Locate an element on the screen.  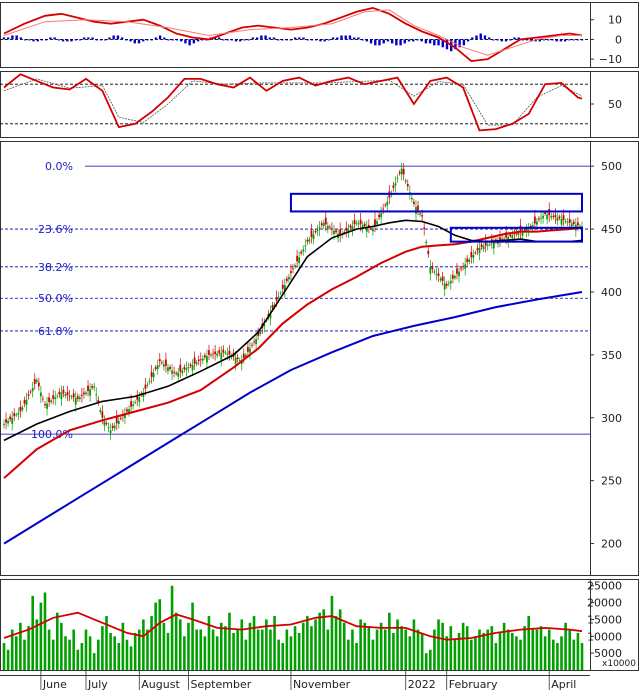
fibonacci-level-label: 61.8% is located at coordinates (55, 331).